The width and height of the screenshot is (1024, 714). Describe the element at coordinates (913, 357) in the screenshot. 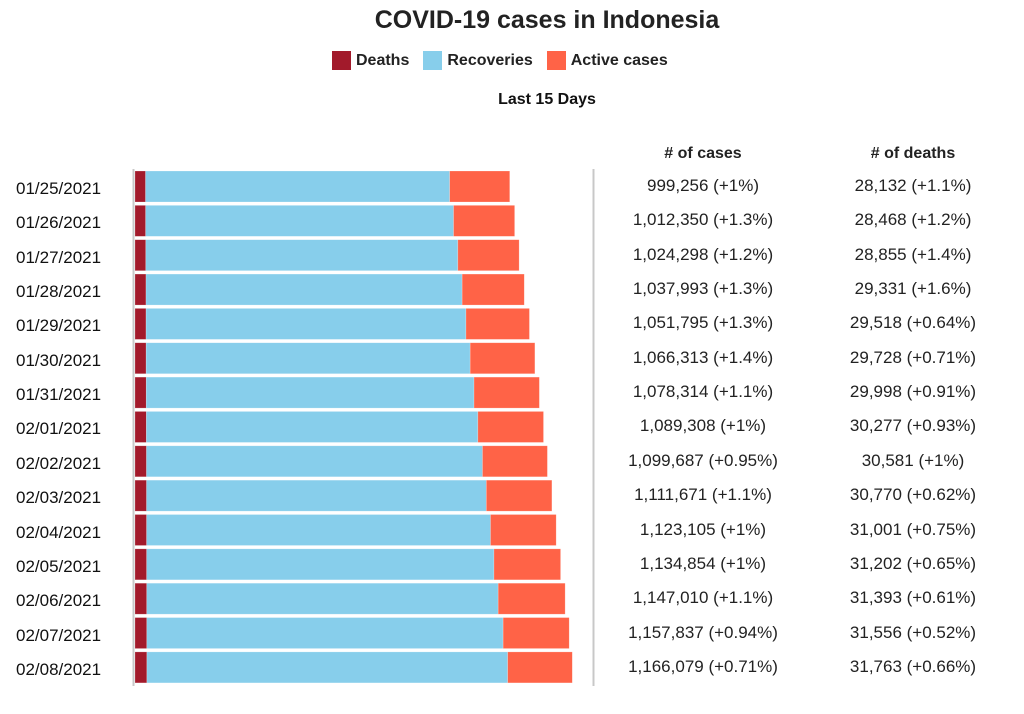

I see `deaths-cell: 29,728 (+0.71%)` at that location.